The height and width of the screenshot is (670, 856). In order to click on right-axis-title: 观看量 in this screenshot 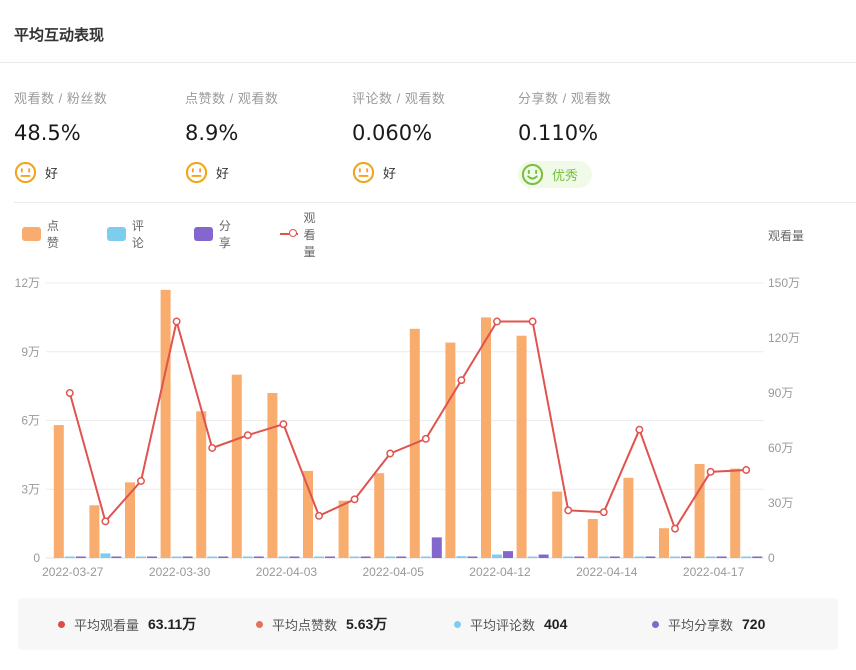, I will do `click(786, 236)`.